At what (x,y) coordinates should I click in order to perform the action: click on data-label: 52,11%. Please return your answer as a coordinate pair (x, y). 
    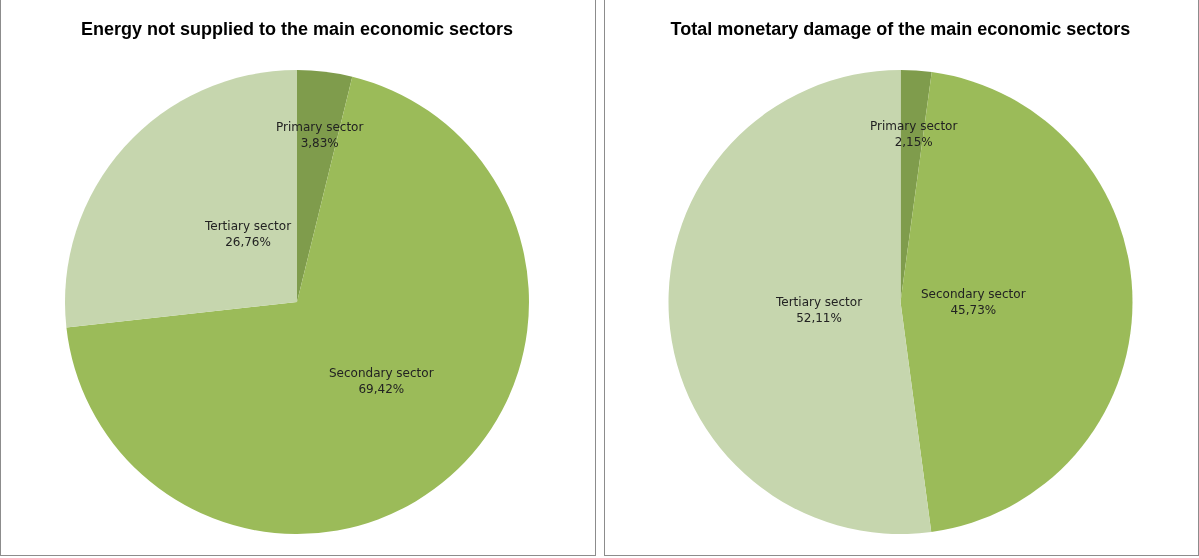
    Looking at the image, I should click on (819, 317).